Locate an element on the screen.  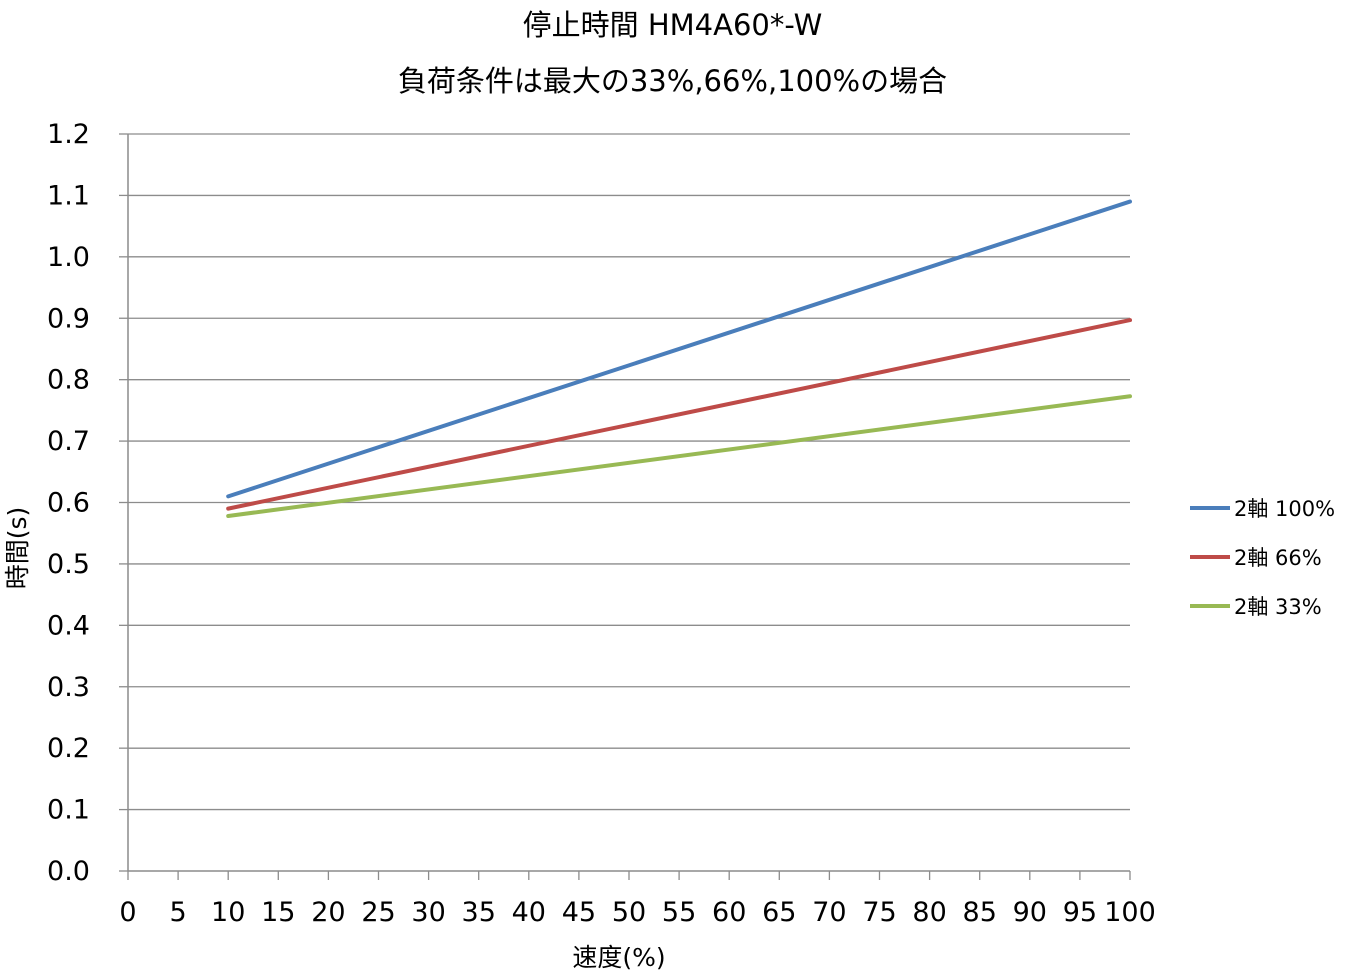
y-tick-label: 0.8 is located at coordinates (68, 380).